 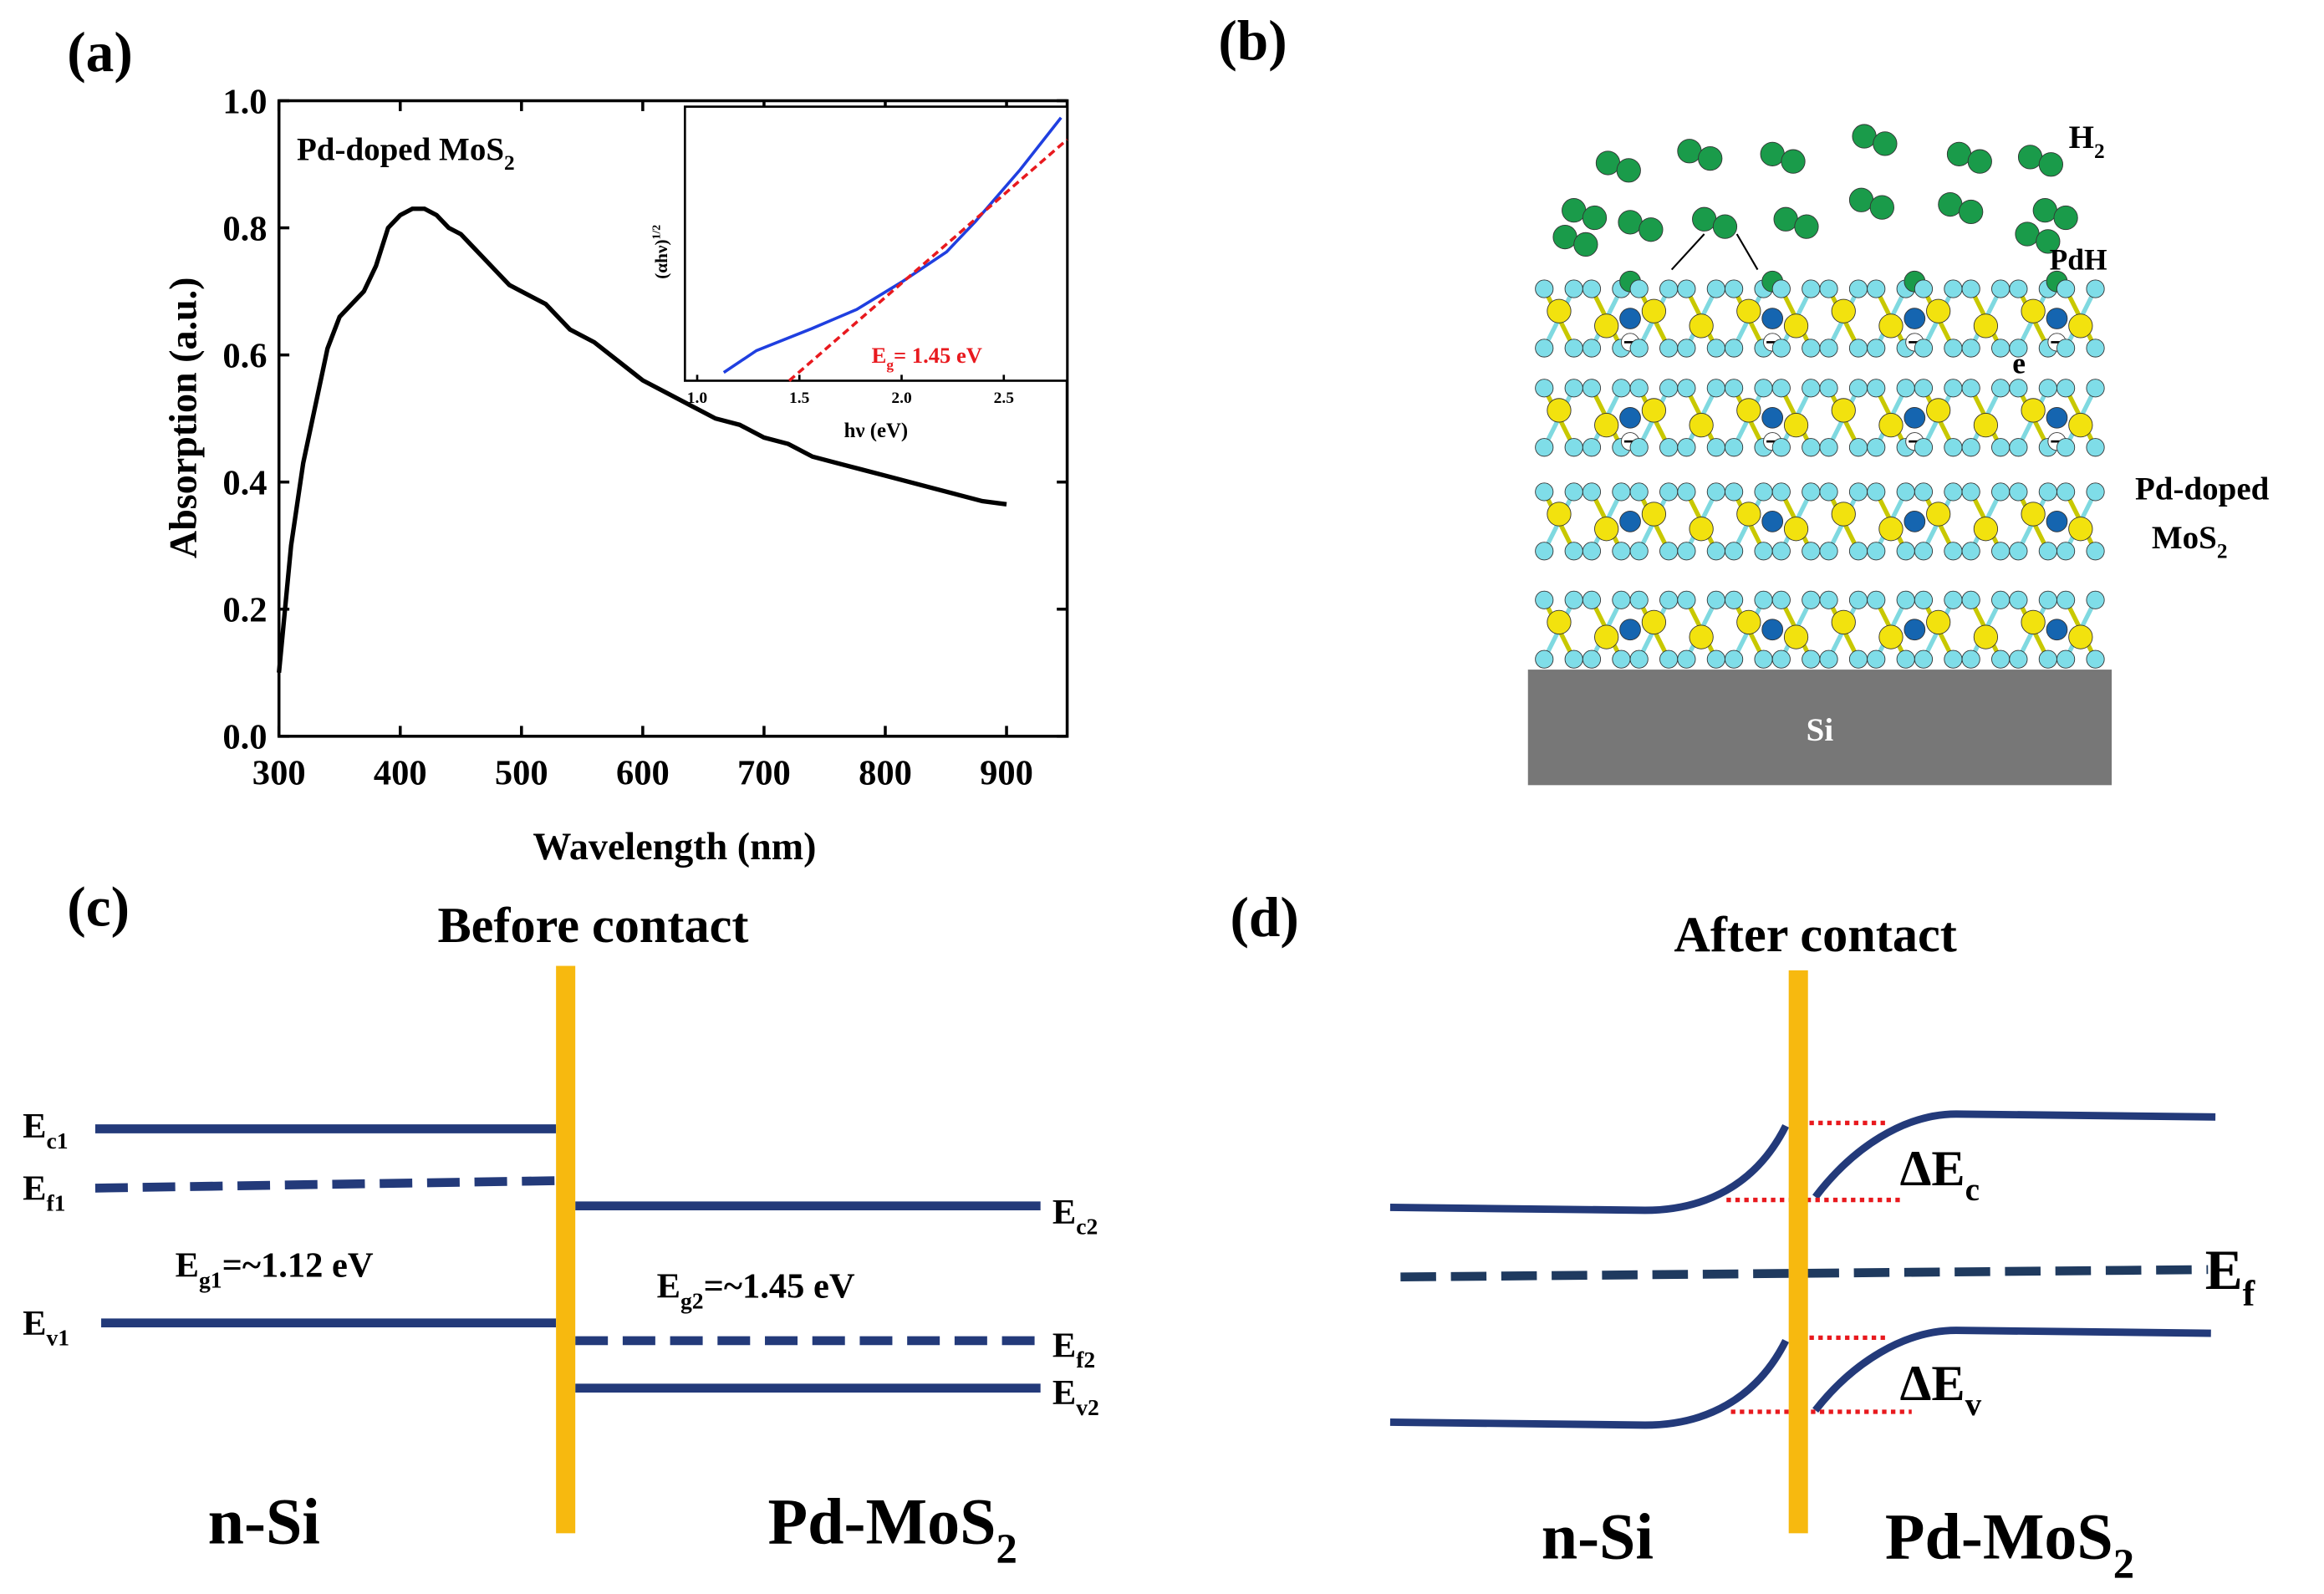 What do you see at coordinates (1819, 728) in the screenshot?
I see `substrate` at bounding box center [1819, 728].